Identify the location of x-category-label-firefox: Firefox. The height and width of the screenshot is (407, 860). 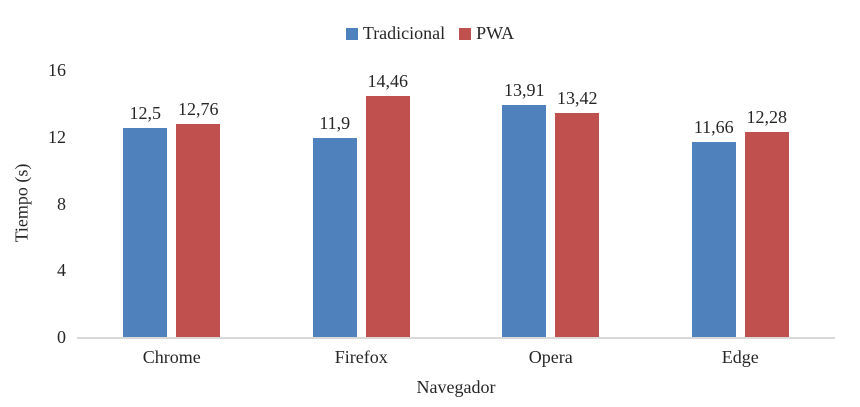
(361, 357).